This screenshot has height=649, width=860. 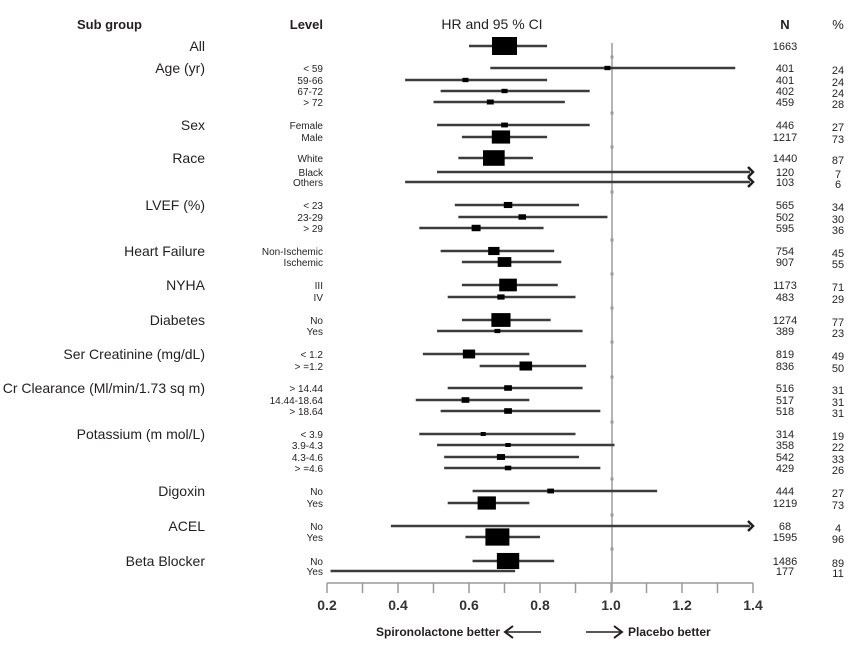 I want to click on n-value: 754, so click(x=785, y=252).